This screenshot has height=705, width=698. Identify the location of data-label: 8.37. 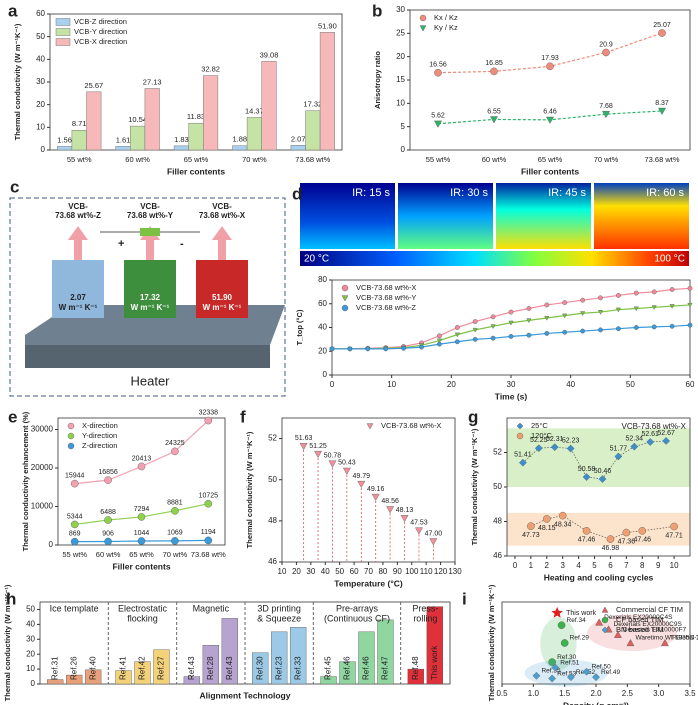
(662, 103).